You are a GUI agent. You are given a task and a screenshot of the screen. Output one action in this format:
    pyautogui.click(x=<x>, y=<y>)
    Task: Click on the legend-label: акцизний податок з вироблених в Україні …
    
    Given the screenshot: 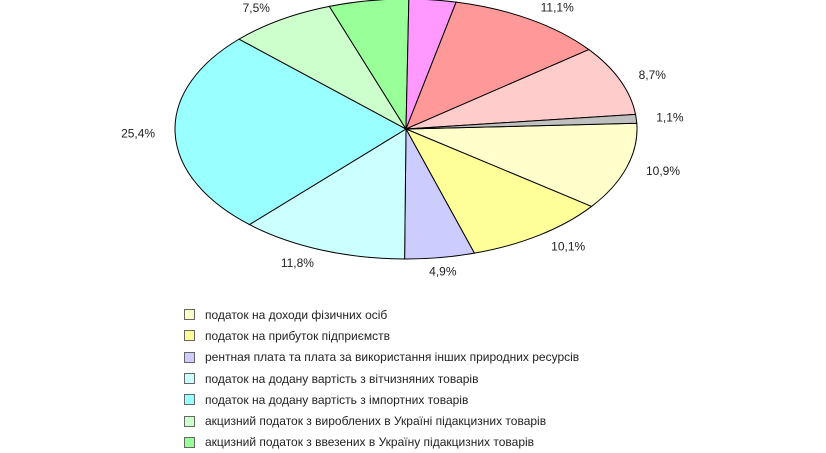 What is the action you would take?
    pyautogui.click(x=376, y=421)
    